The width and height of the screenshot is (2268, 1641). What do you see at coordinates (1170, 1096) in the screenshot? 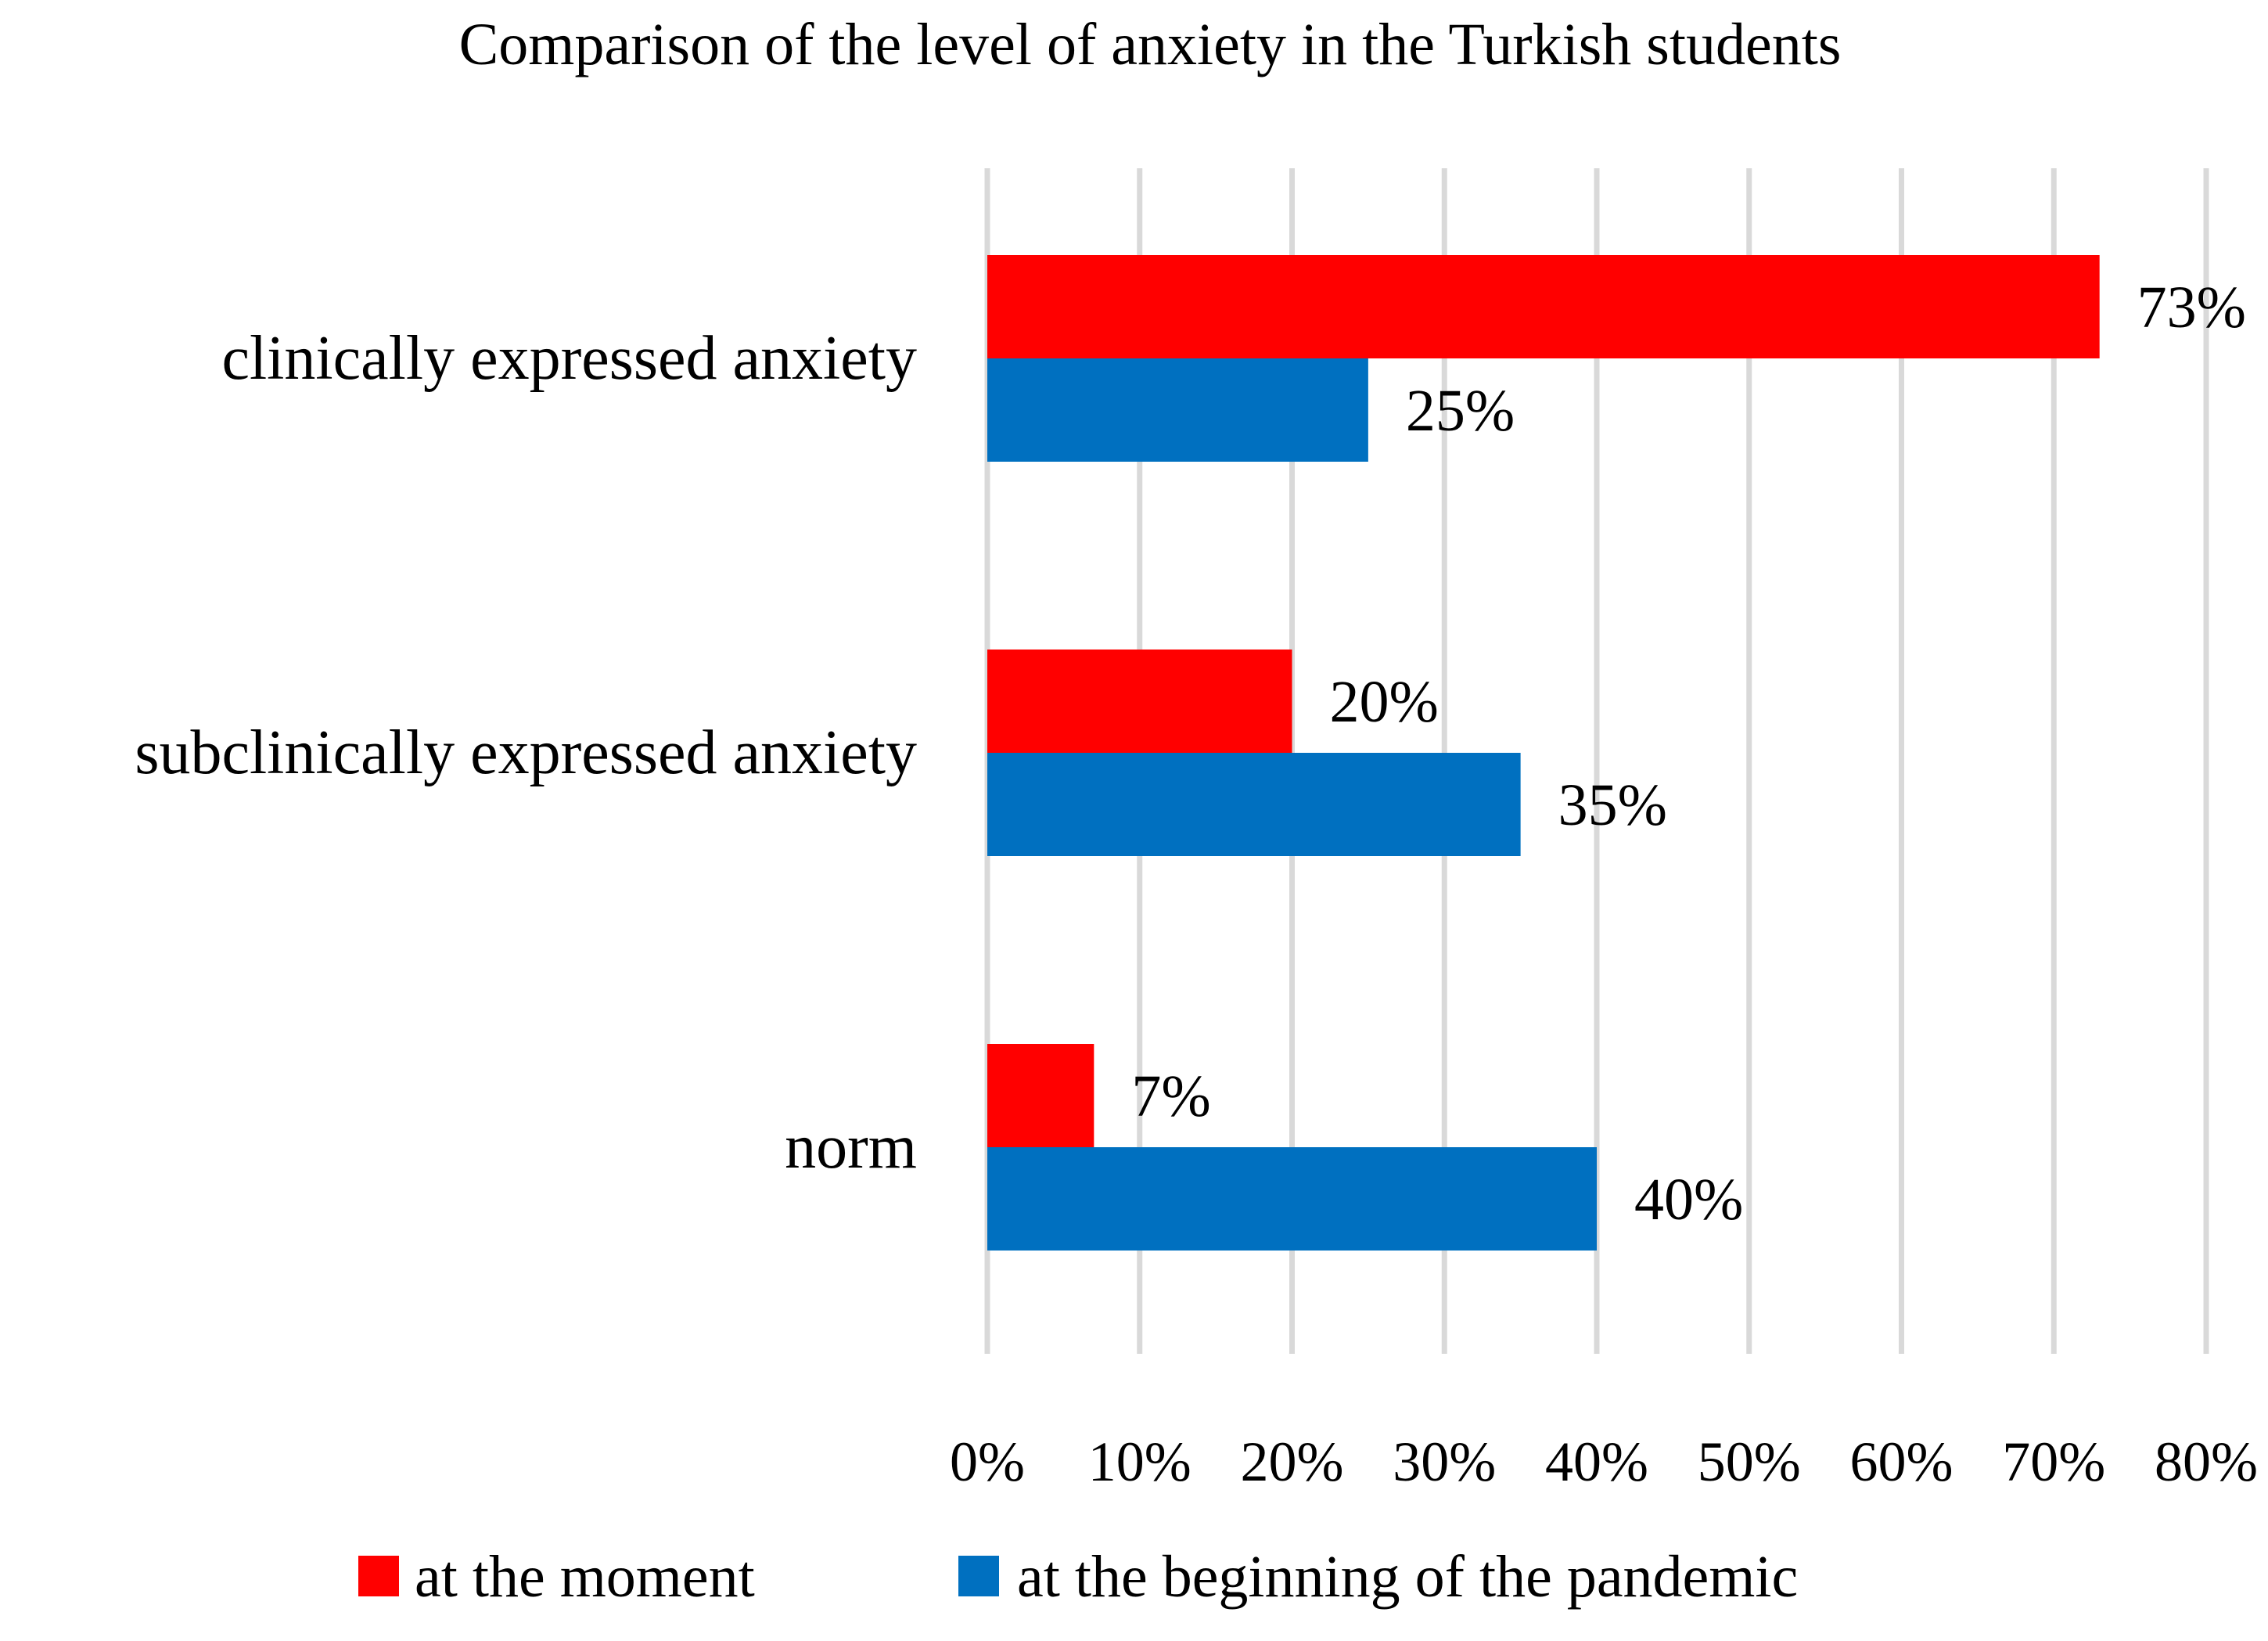
I see `data-label: 7%` at bounding box center [1170, 1096].